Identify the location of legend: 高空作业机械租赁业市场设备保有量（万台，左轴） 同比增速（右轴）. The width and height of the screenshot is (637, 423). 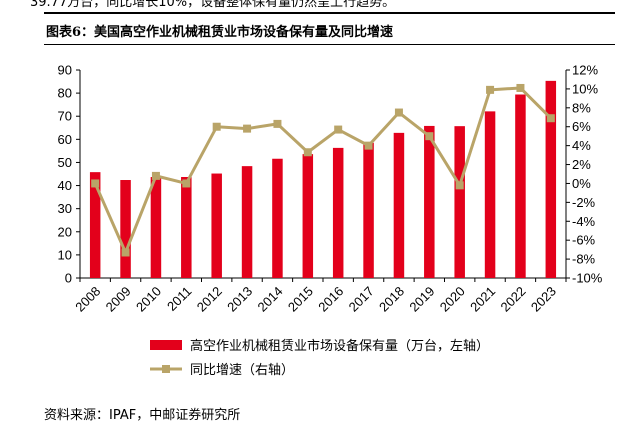
(319, 358).